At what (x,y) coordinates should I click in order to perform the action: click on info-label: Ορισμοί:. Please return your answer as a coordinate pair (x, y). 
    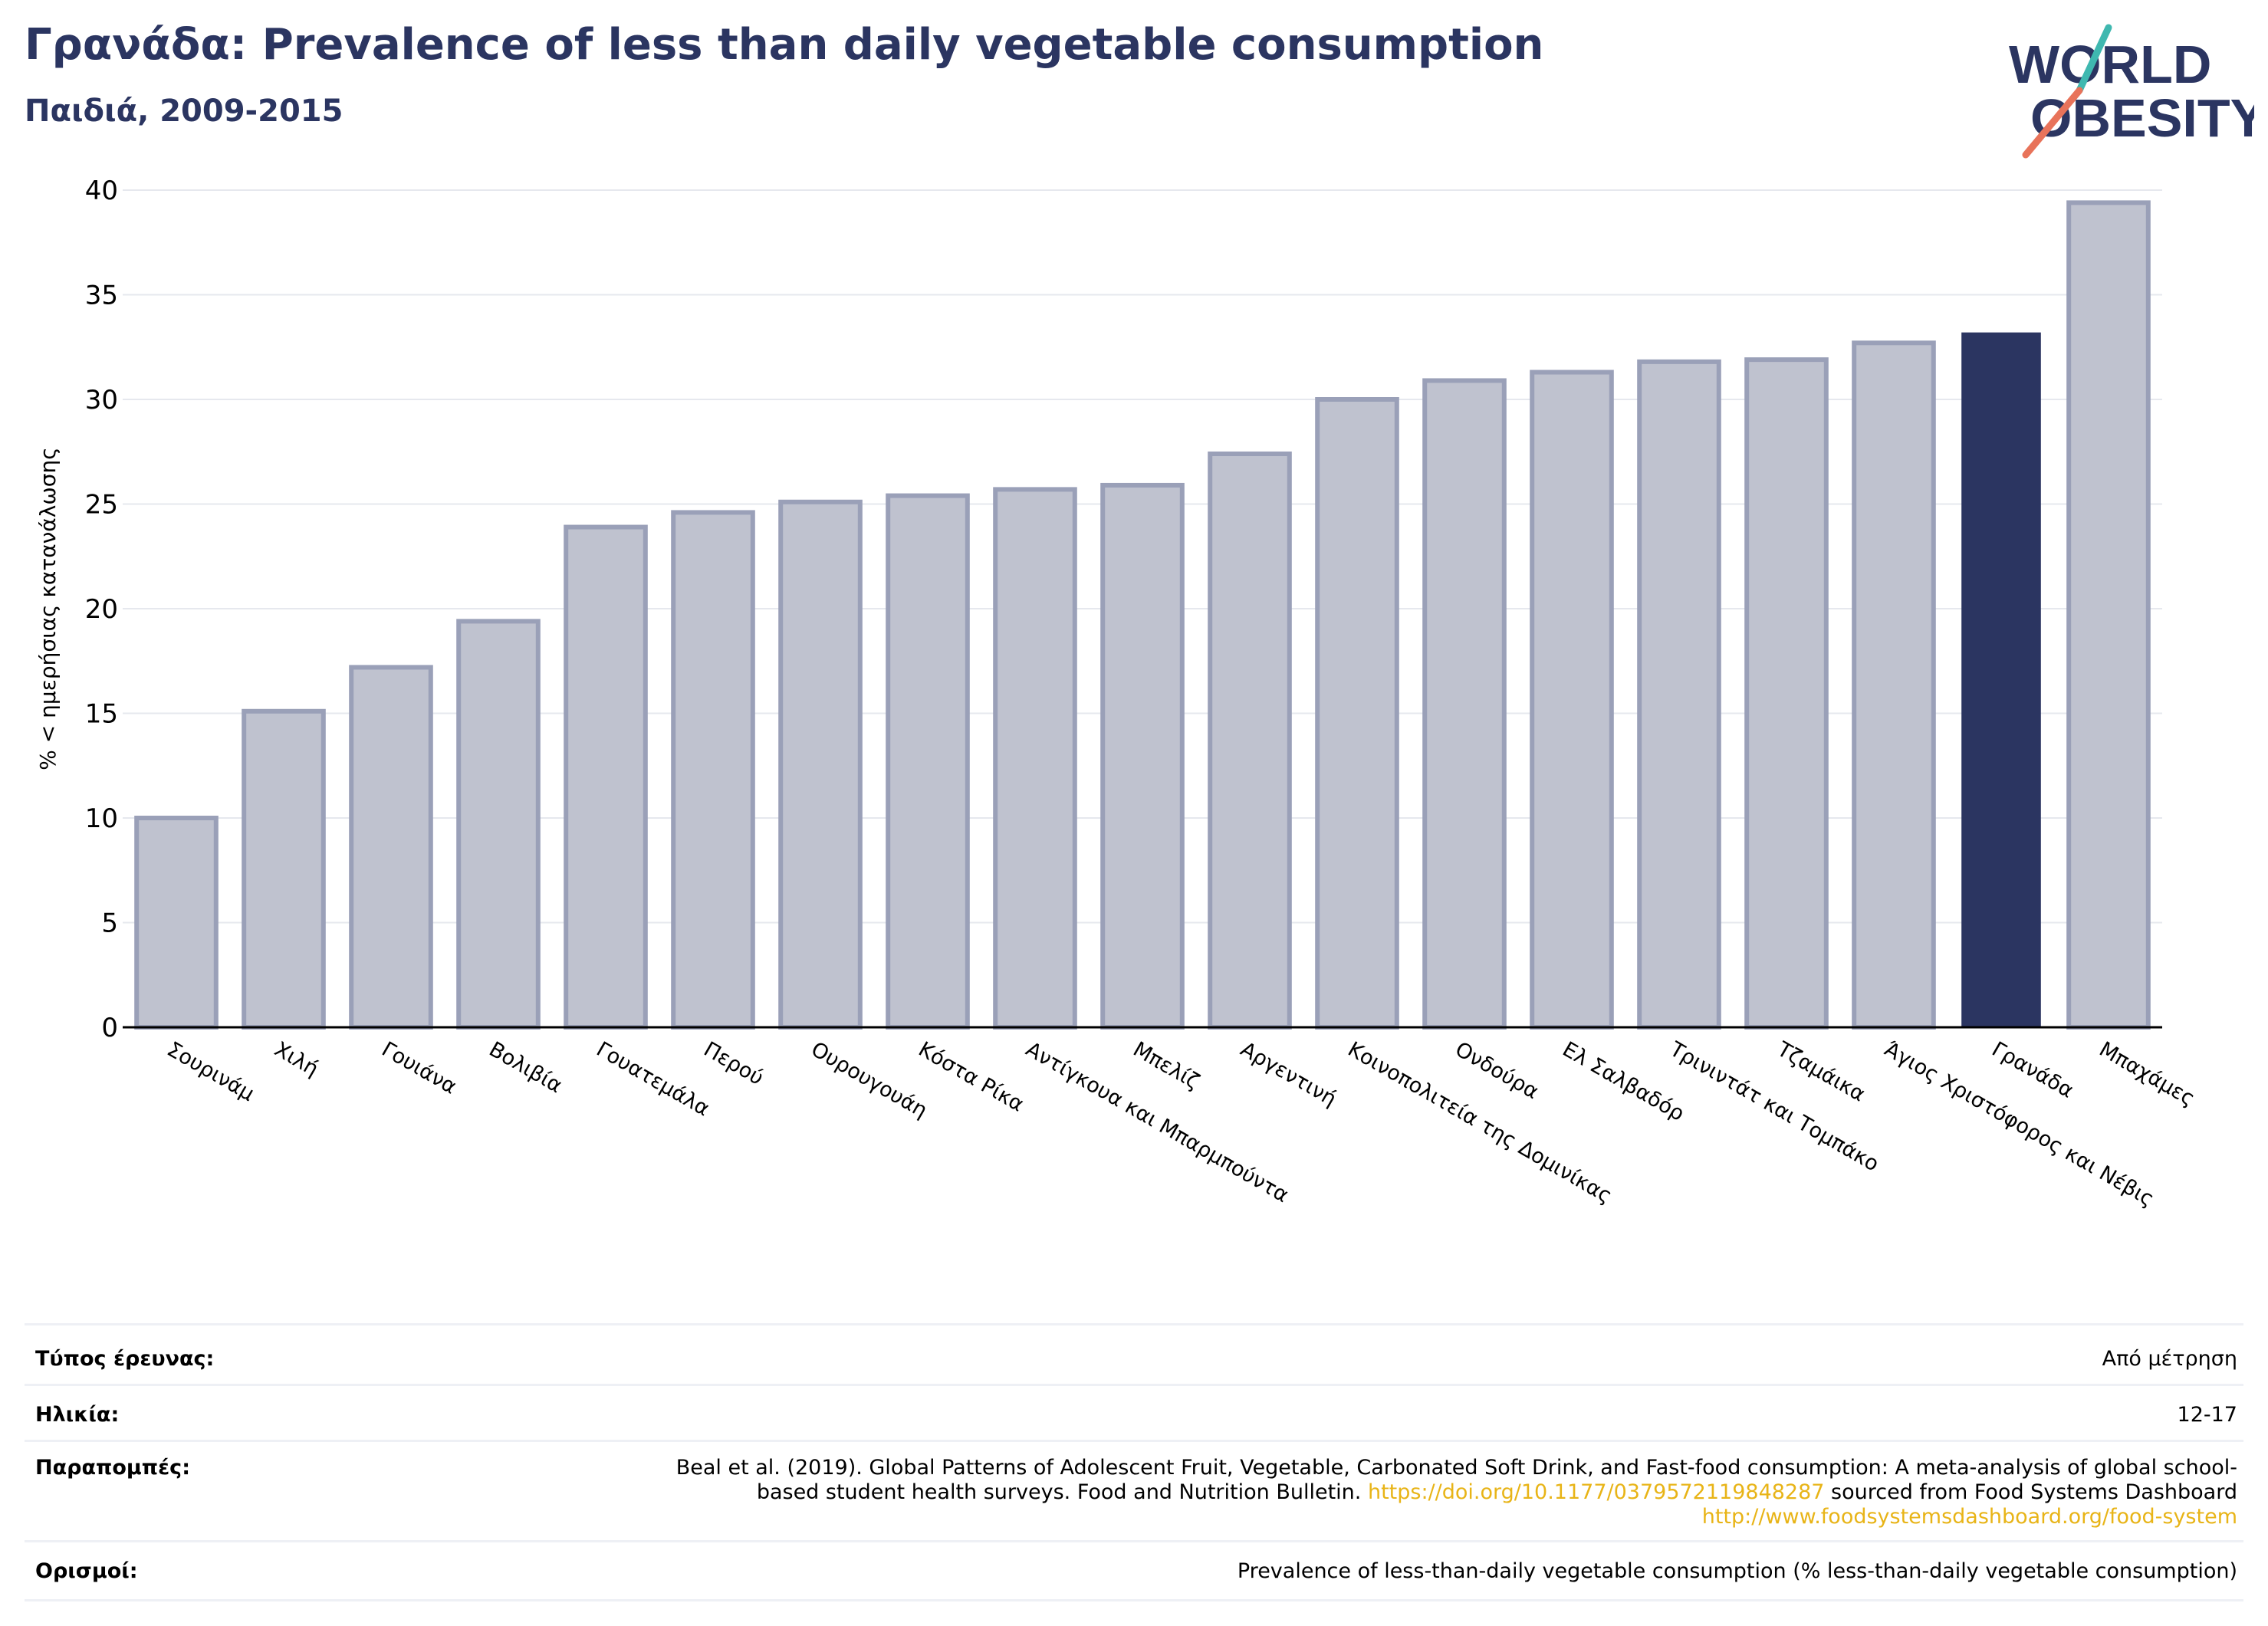
    Looking at the image, I should click on (86, 1571).